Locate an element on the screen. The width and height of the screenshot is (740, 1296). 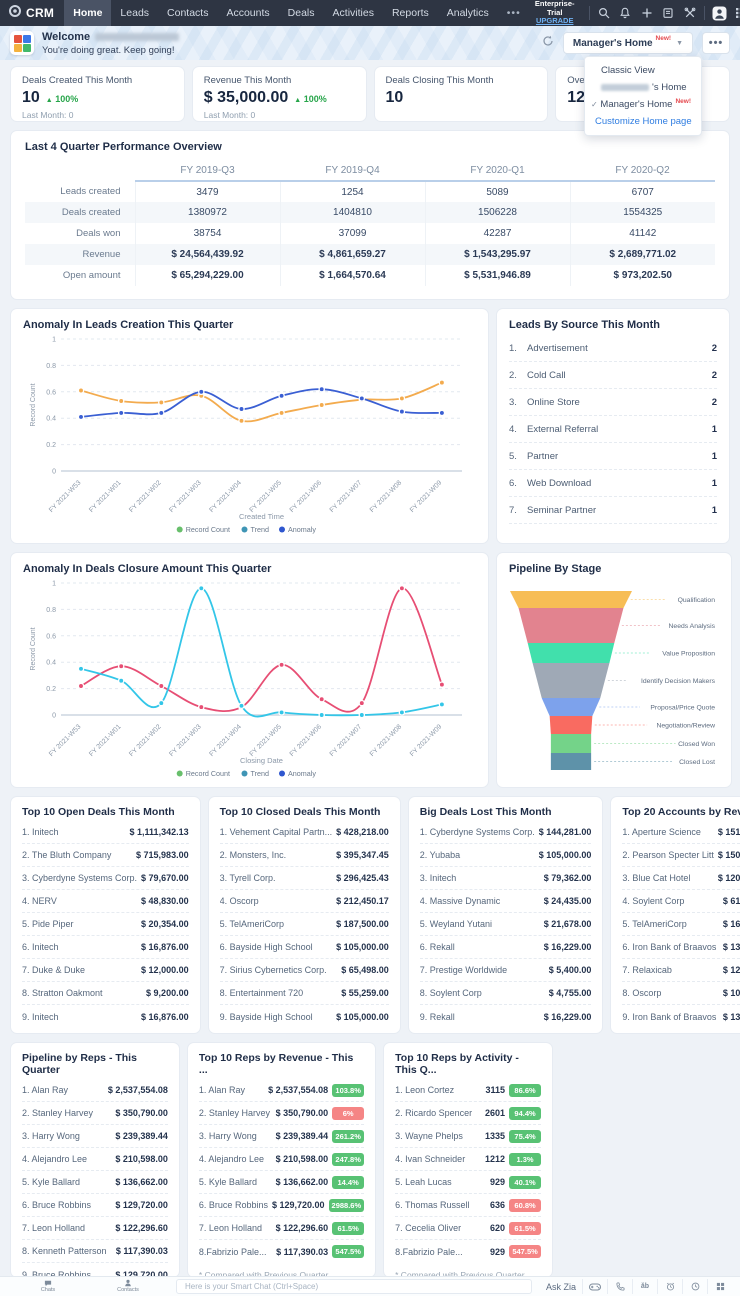
list-item: 7. Relaxicab $ 12,000.00 is located at coordinates (681, 970).